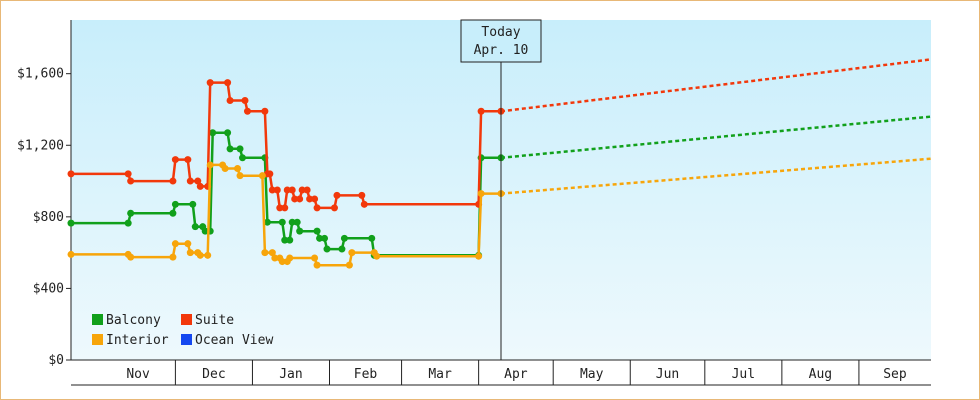 Image resolution: width=980 pixels, height=400 pixels. I want to click on forecast-line-balcony, so click(716, 137).